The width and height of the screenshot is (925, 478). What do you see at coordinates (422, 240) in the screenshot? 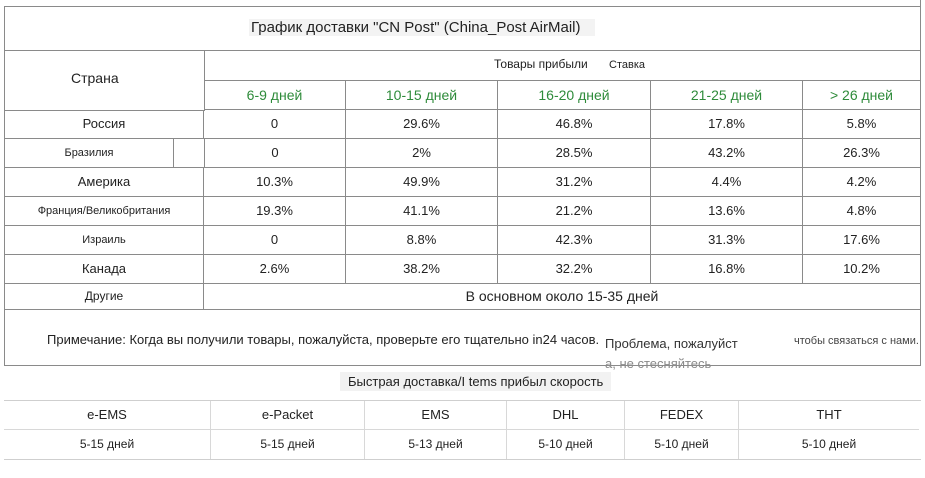
I see `rate-cell: 8.8%` at bounding box center [422, 240].